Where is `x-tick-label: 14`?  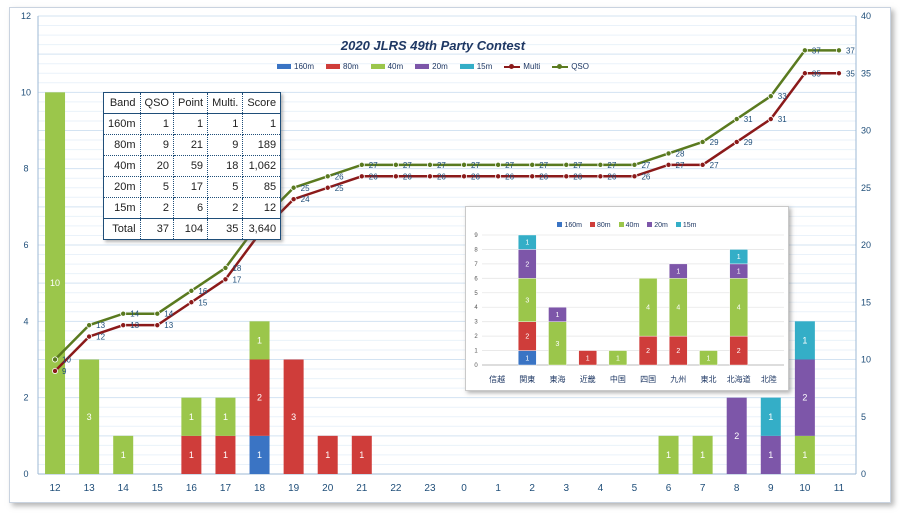 x-tick-label: 14 is located at coordinates (124, 488).